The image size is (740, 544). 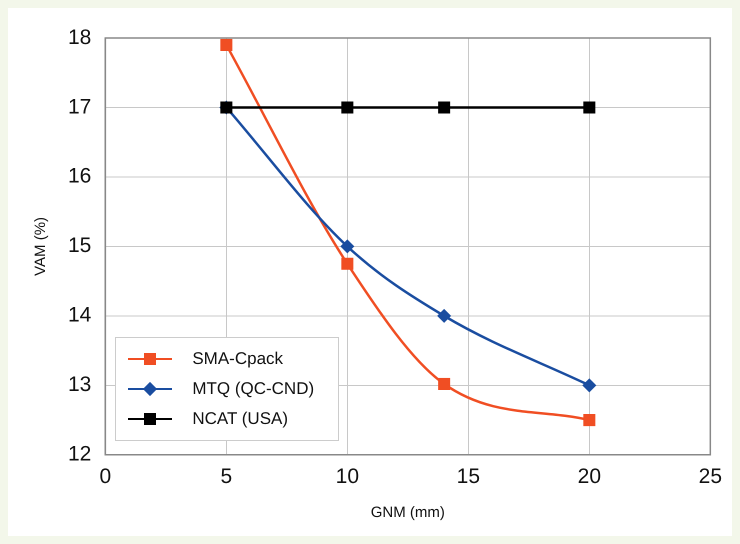 What do you see at coordinates (348, 476) in the screenshot?
I see `x-tick-label: 10` at bounding box center [348, 476].